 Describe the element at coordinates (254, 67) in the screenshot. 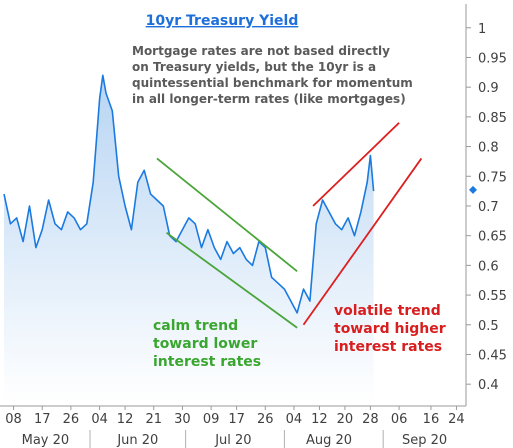

I see `subtitle-line: on Treasury yields, but the 10yr is a` at that location.